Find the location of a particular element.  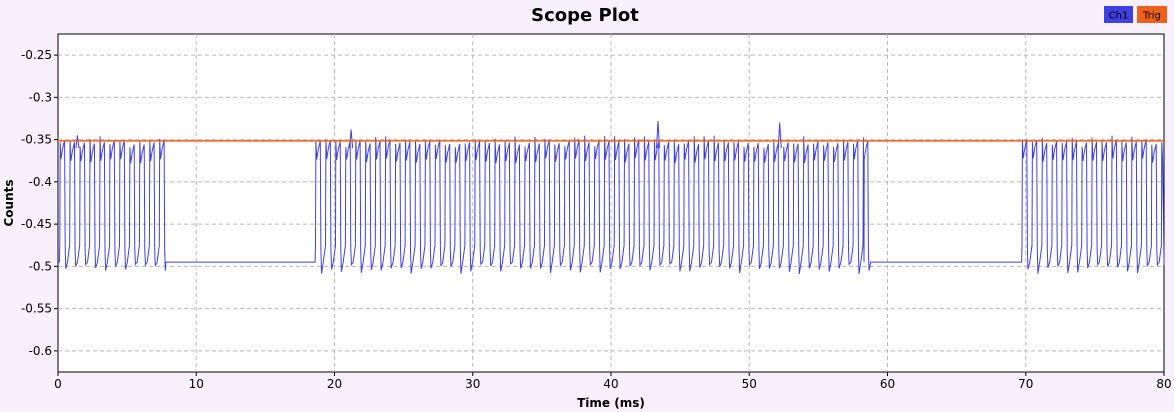

legend: Ch1 Trig is located at coordinates (1135, 14).